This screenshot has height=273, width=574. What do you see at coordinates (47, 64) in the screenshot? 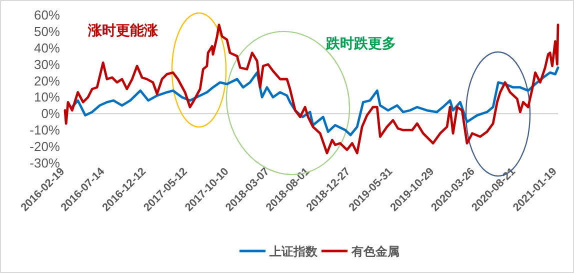
I see `y-tick-label: 30%` at bounding box center [47, 64].